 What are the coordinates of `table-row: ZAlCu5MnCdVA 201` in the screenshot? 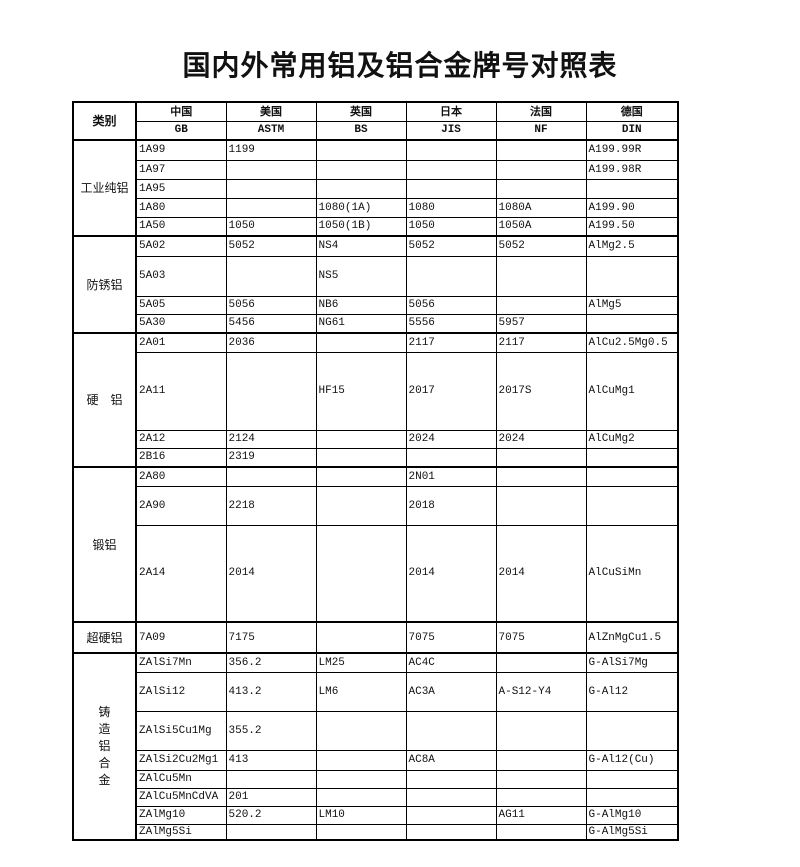 It's located at (376, 797).